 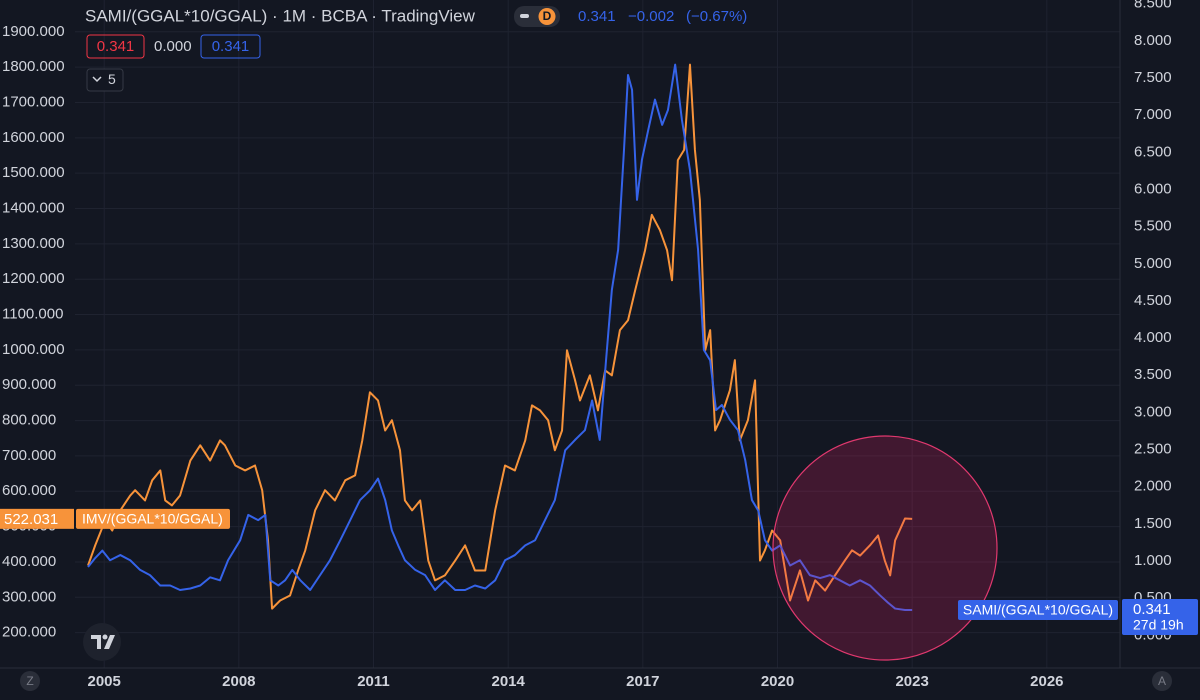 What do you see at coordinates (173, 46) in the screenshot?
I see `value-white: 0.000` at bounding box center [173, 46].